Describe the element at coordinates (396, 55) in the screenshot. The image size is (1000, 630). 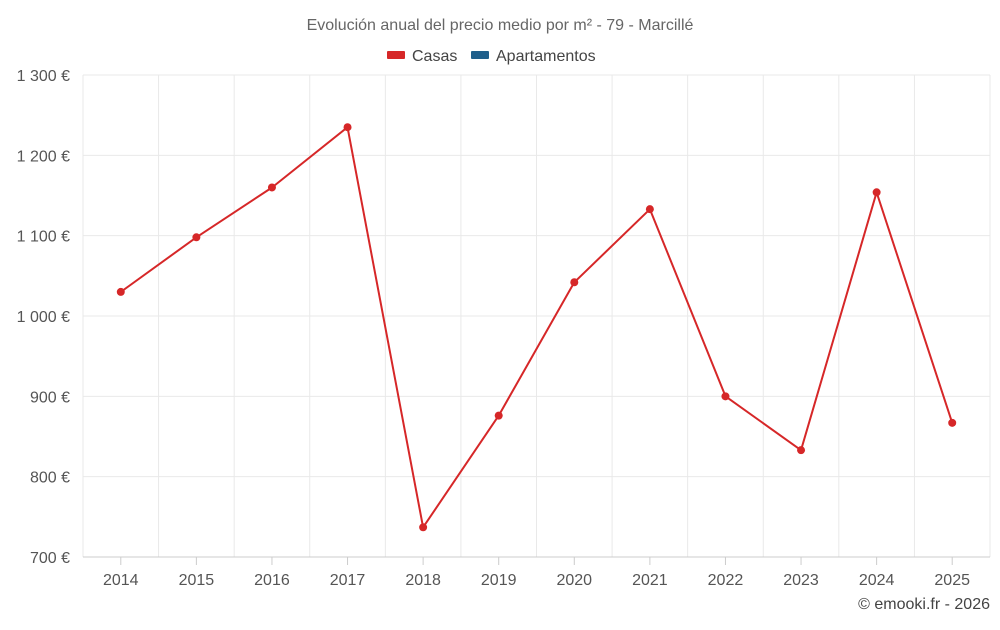
I see `legend-swatch-casas` at that location.